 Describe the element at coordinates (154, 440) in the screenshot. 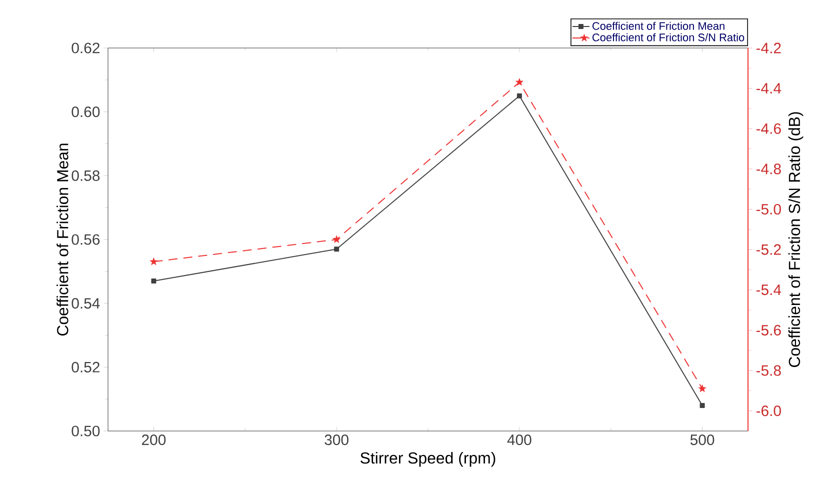

I see `x-tick-label: 200` at that location.